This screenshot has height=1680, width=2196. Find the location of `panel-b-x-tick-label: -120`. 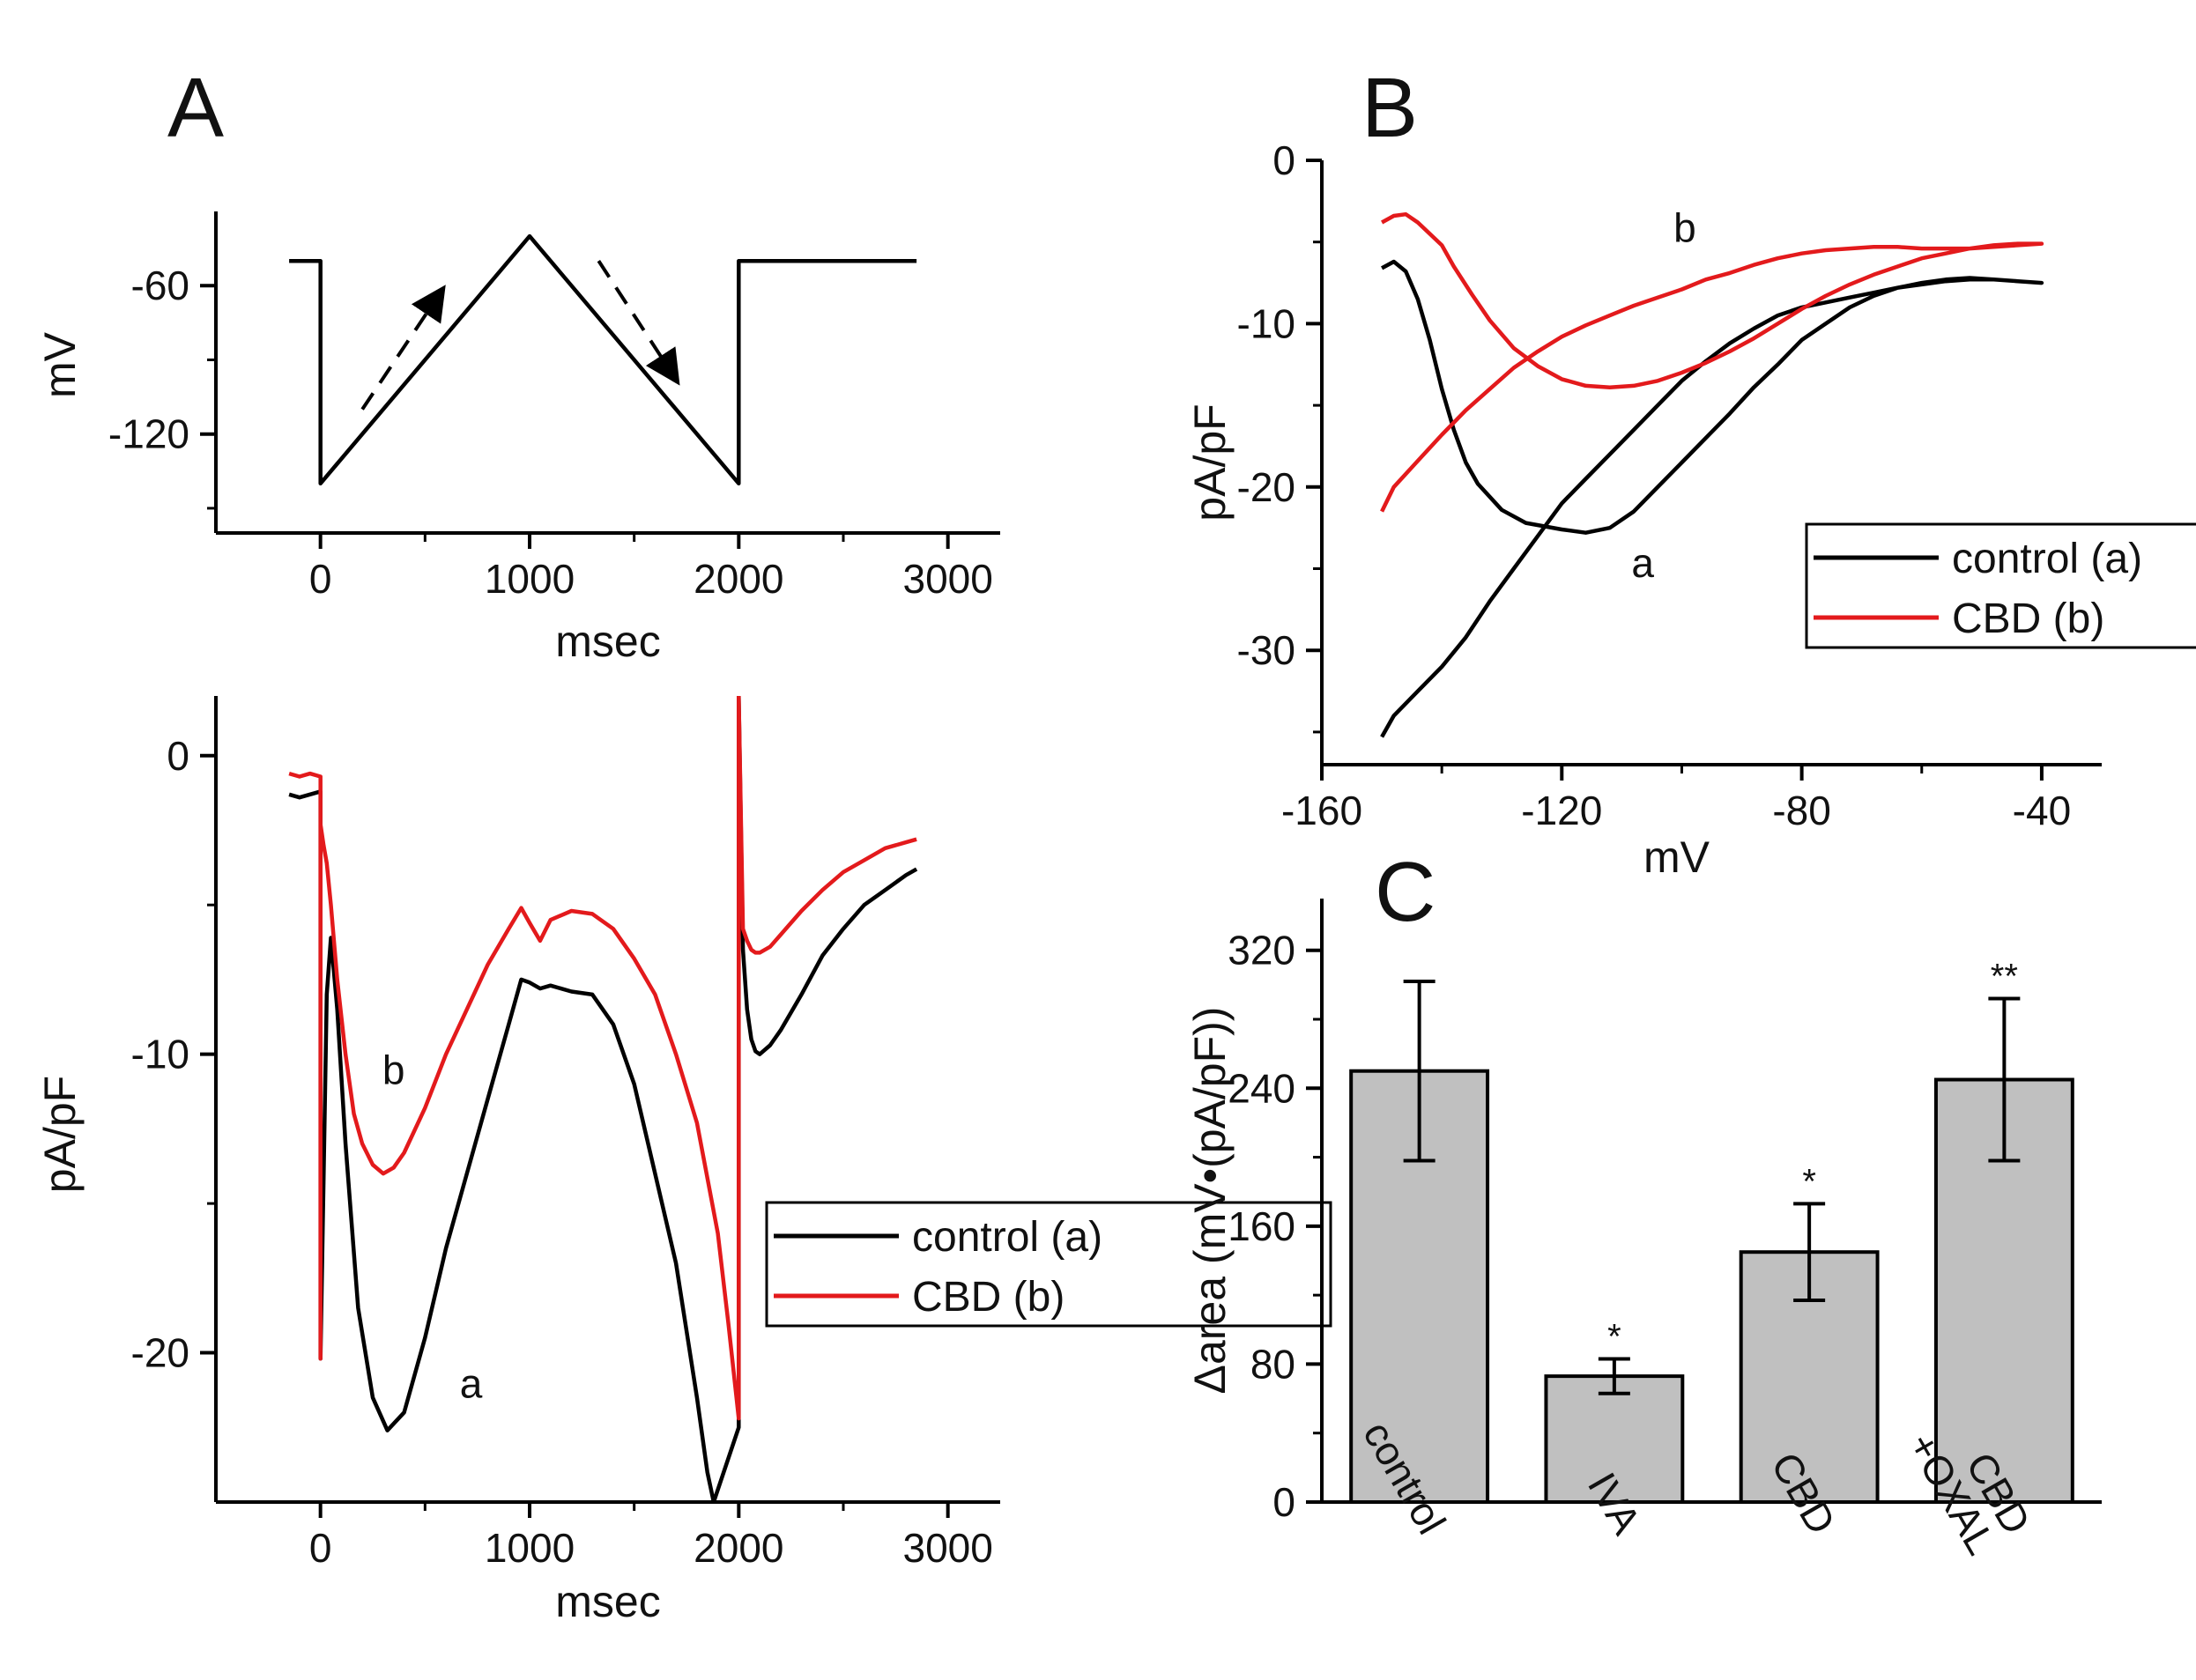

panel-b-x-tick-label: -120 is located at coordinates (1561, 811).